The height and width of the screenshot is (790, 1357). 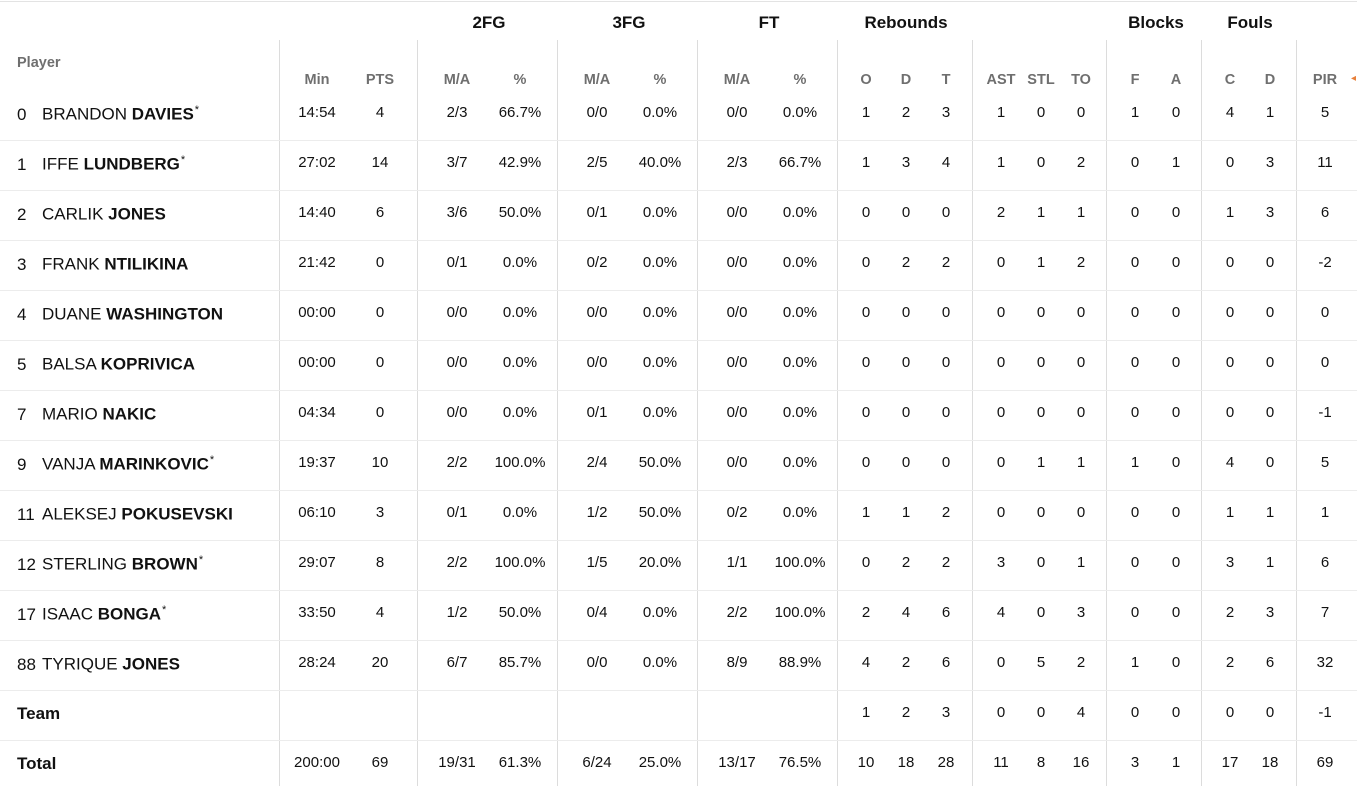 I want to click on column-header-reb-o: O, so click(x=866, y=80).